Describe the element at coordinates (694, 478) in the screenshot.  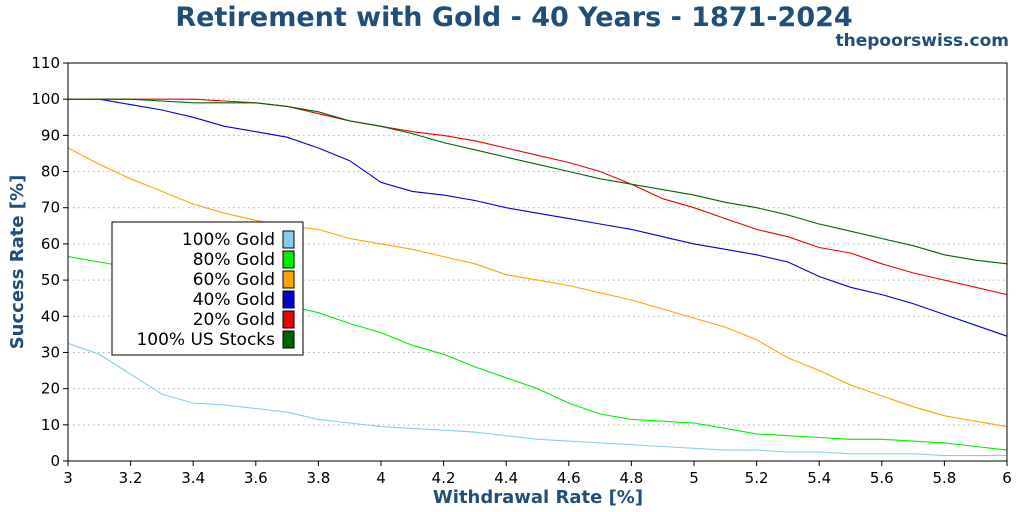
I see `x-tick-label: 5` at that location.